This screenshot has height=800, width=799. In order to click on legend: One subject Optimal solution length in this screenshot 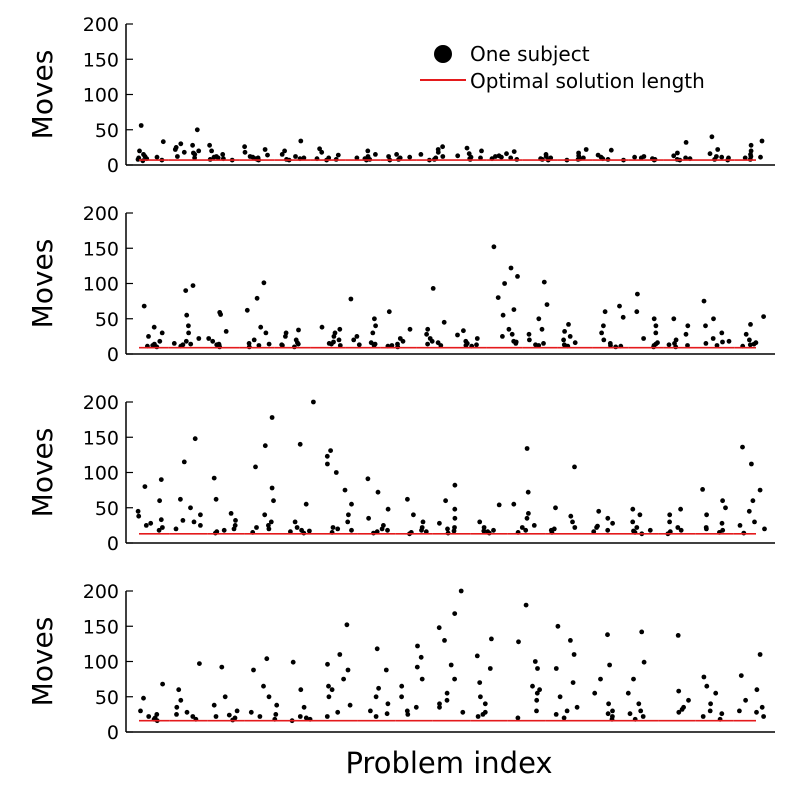, I will do `click(562, 67)`.